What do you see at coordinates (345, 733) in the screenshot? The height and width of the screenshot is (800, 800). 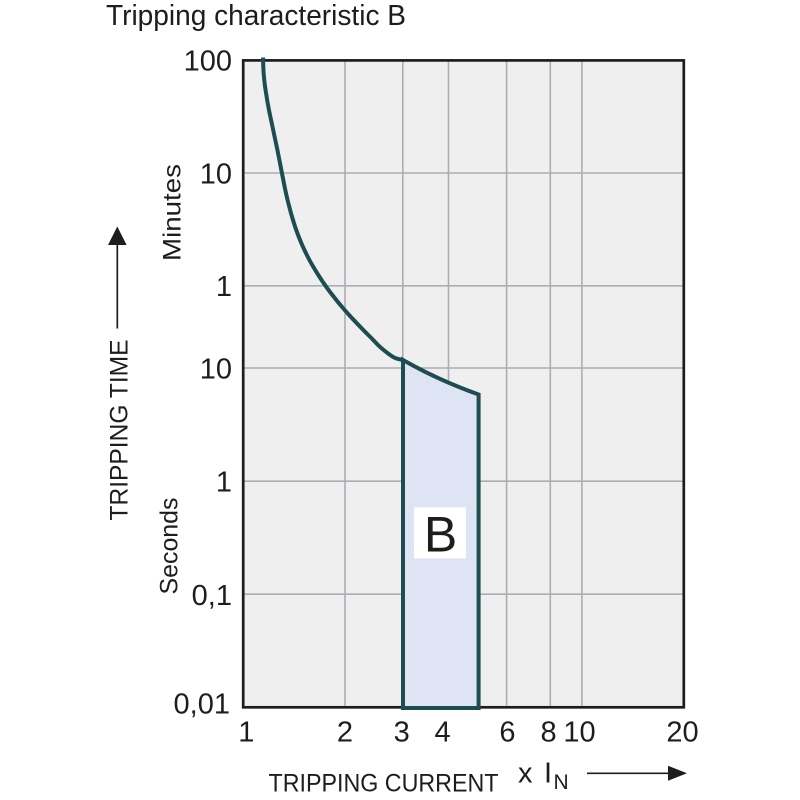 I see `svg-text: 2` at bounding box center [345, 733].